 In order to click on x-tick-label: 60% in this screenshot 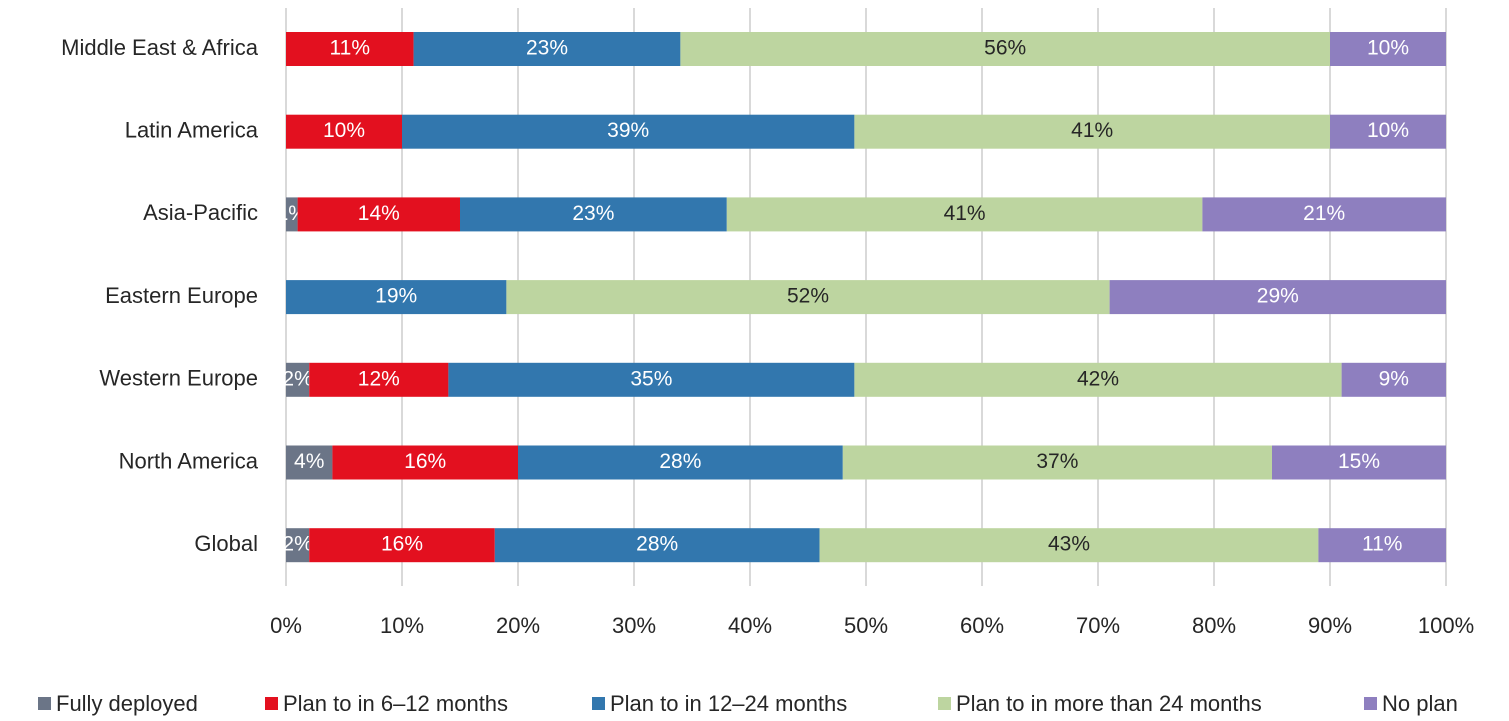, I will do `click(982, 625)`.